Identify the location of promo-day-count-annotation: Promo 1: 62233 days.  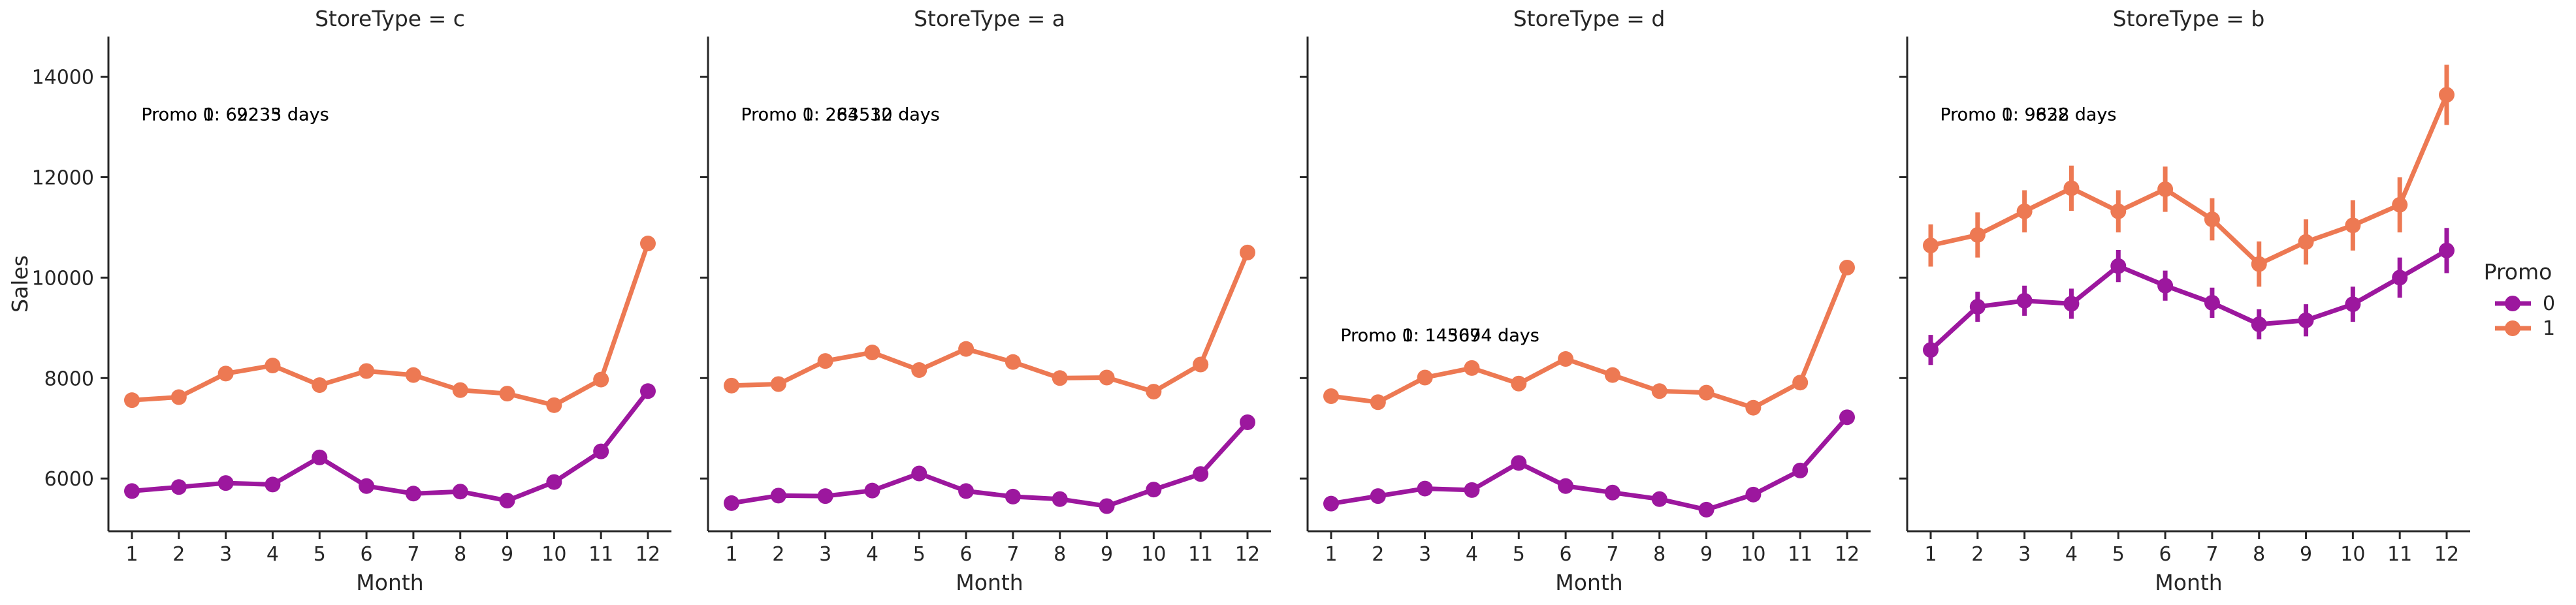
(235, 114).